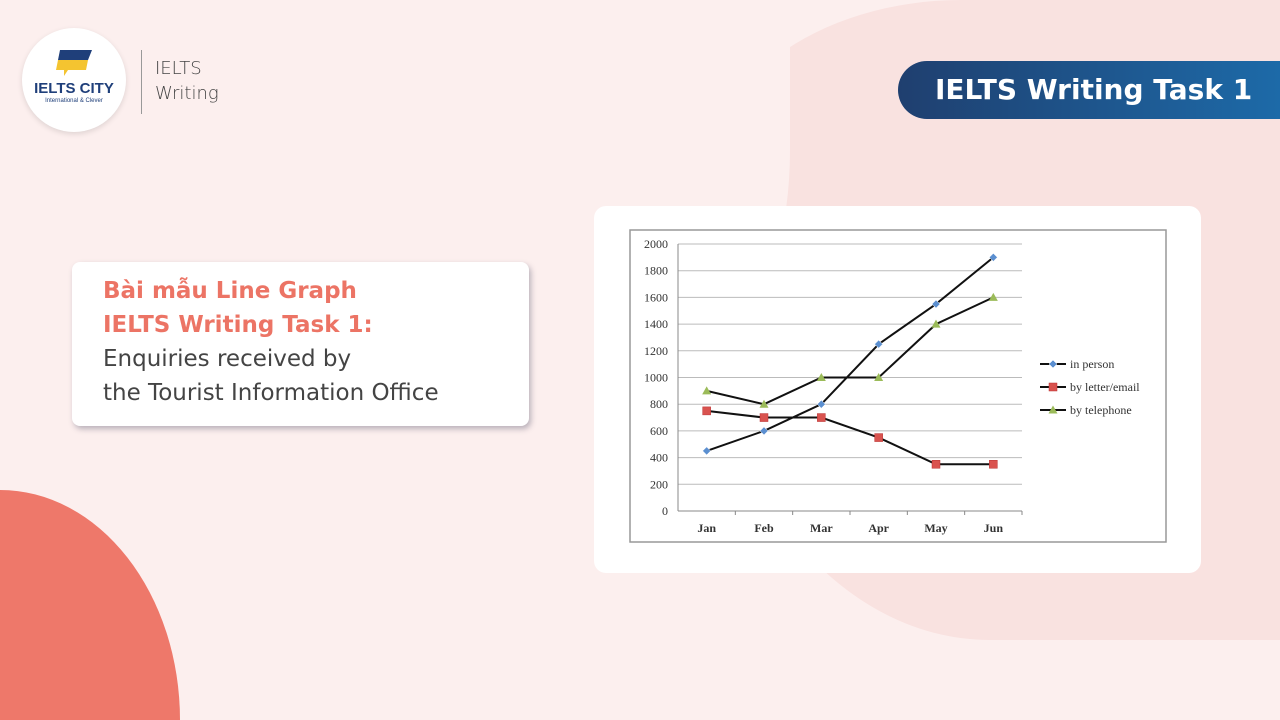  What do you see at coordinates (74, 101) in the screenshot?
I see `logo-tagline: International & Clever` at bounding box center [74, 101].